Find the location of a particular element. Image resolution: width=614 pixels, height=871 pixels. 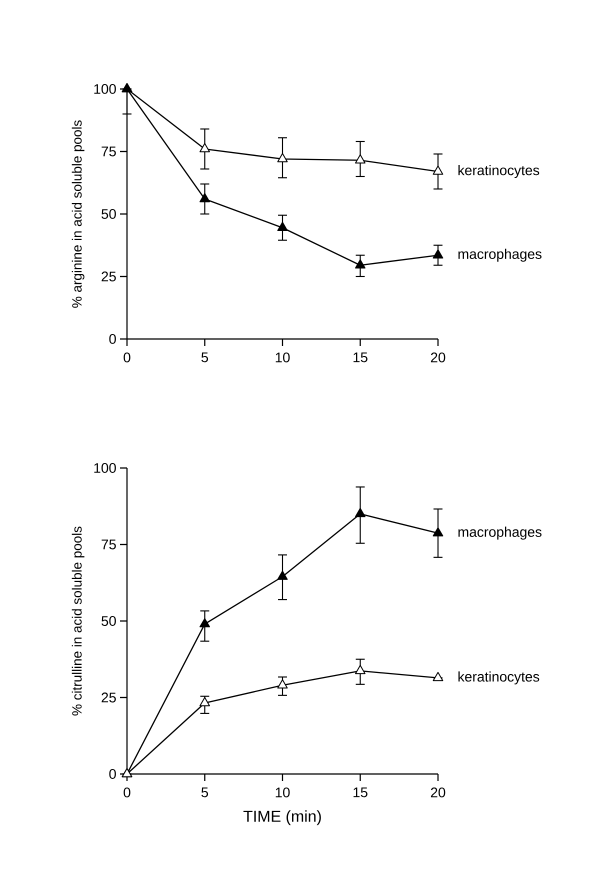

y-axis-title: % citrulline in acid soluble pools is located at coordinates (78, 621).